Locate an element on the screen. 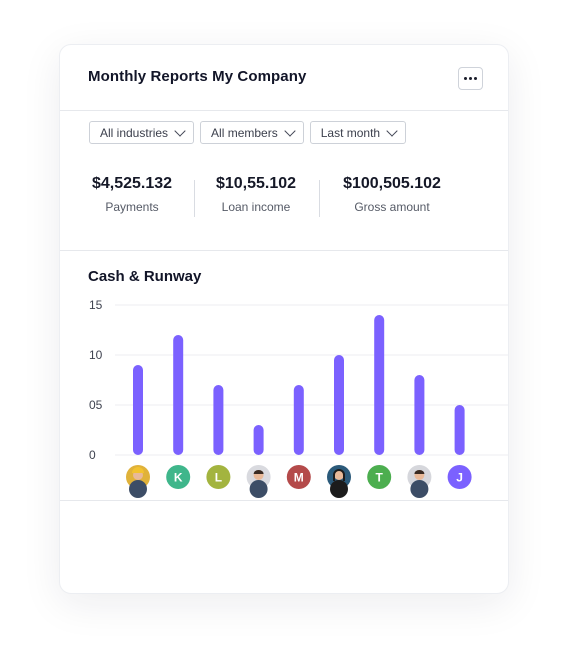  card-title: Monthly Reports My Company is located at coordinates (197, 76).